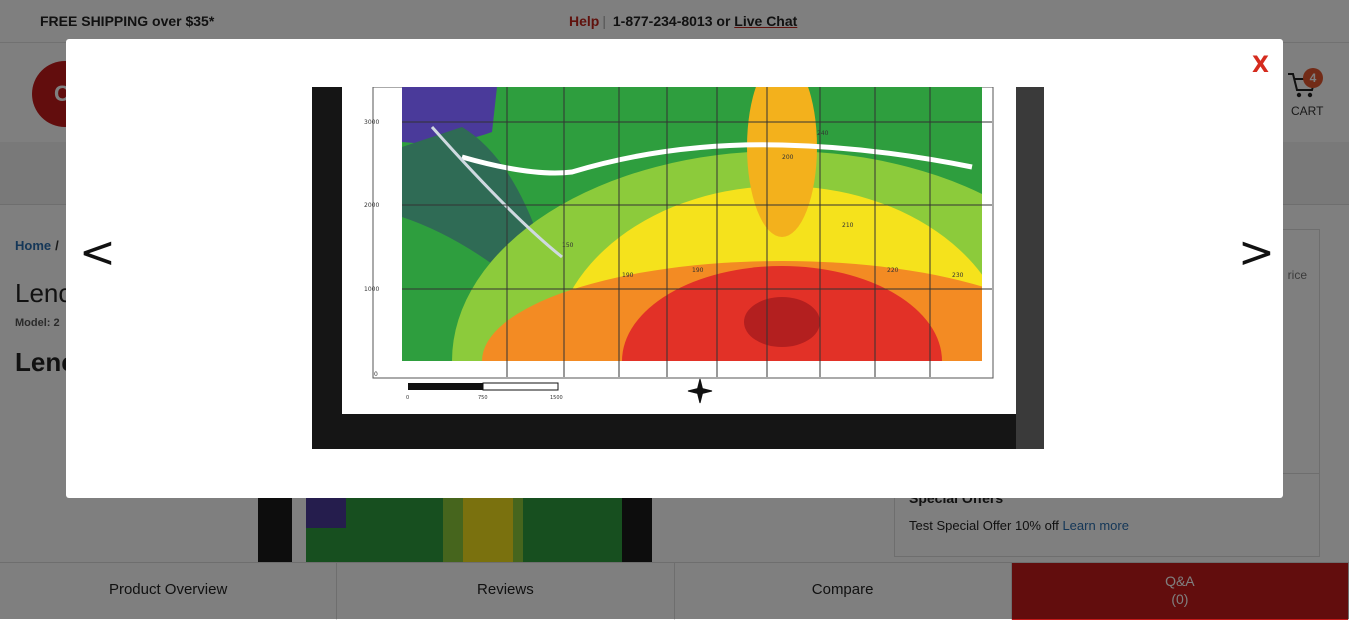  Describe the element at coordinates (700, 391) in the screenshot. I see `north-arrow-icon` at that location.